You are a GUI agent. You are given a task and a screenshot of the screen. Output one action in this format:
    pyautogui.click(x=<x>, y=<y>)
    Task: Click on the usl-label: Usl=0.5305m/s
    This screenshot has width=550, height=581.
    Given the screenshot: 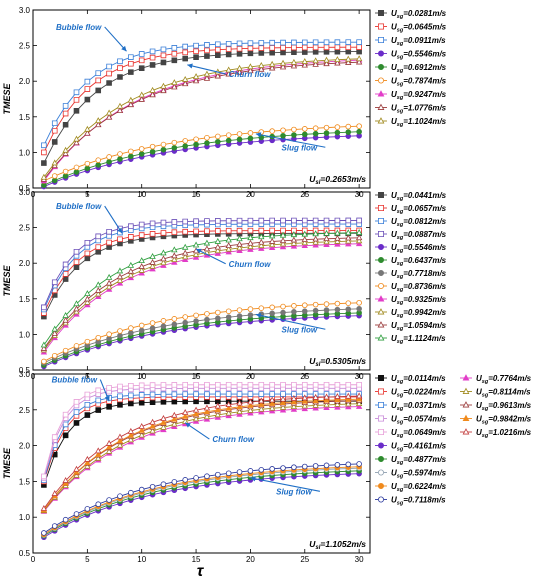 What is the action you would take?
    pyautogui.click(x=337, y=362)
    